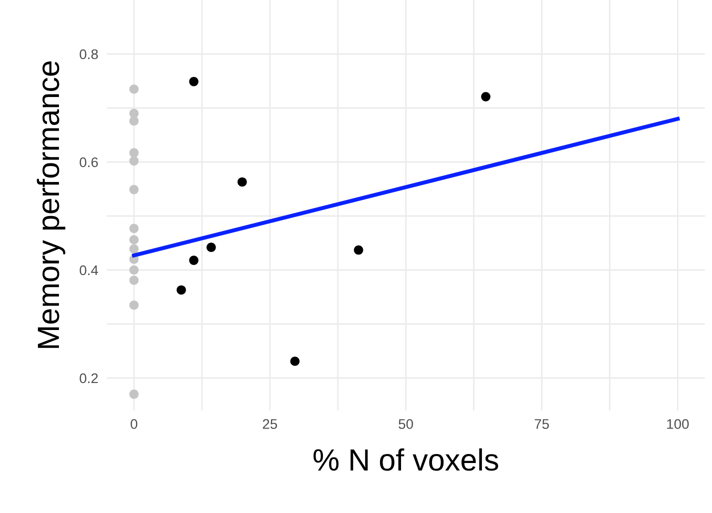  I want to click on y-tick-label: 0.6, so click(89, 162).